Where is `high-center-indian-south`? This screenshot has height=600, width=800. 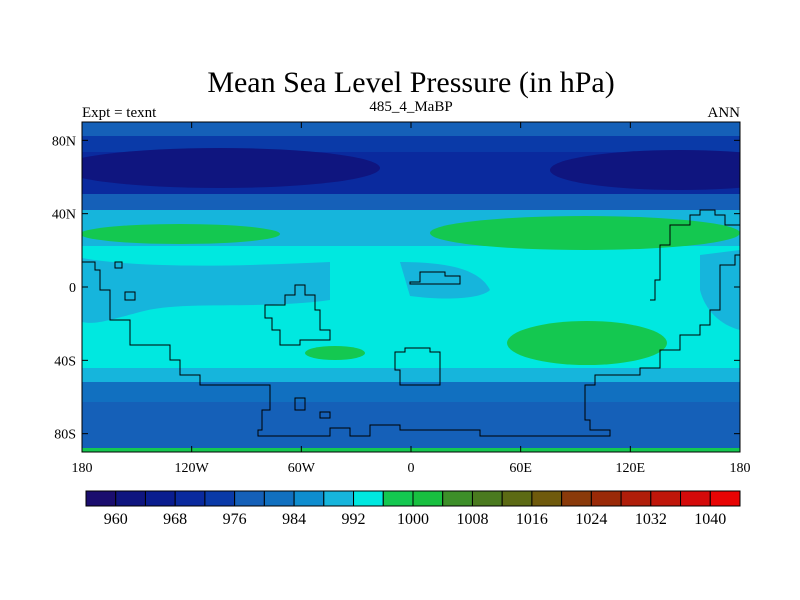 high-center-indian-south is located at coordinates (587, 343).